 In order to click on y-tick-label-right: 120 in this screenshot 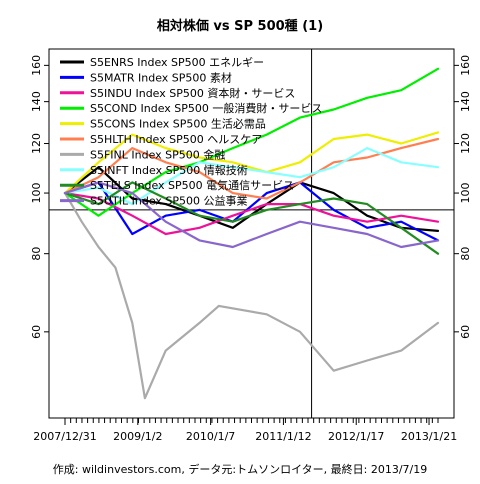, I will do `click(465, 143)`.